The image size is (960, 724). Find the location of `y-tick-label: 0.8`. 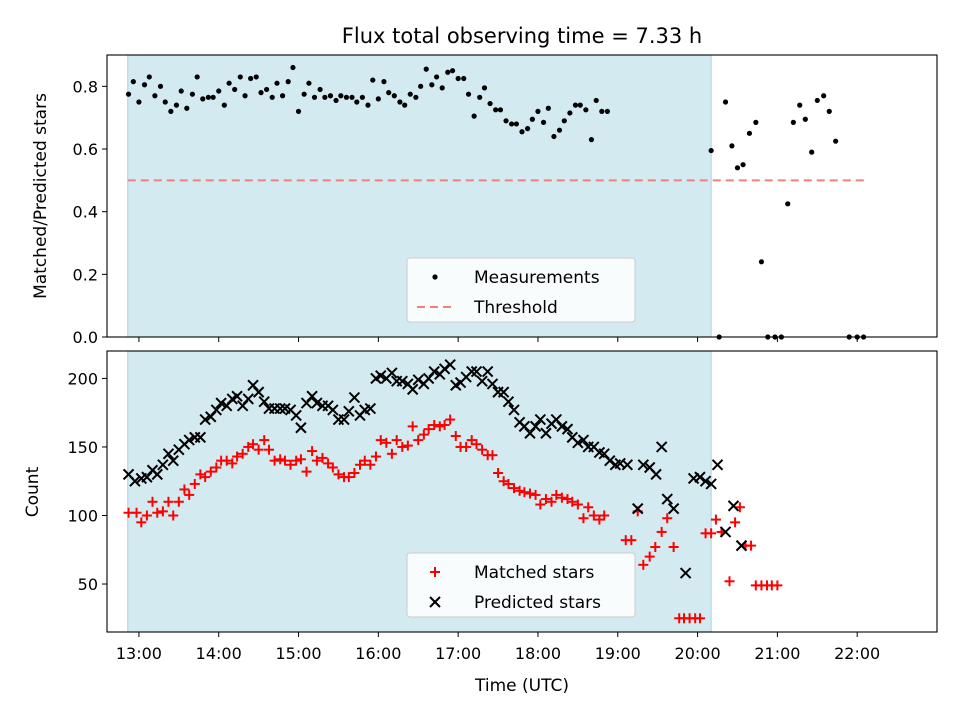

y-tick-label: 0.8 is located at coordinates (85, 86).